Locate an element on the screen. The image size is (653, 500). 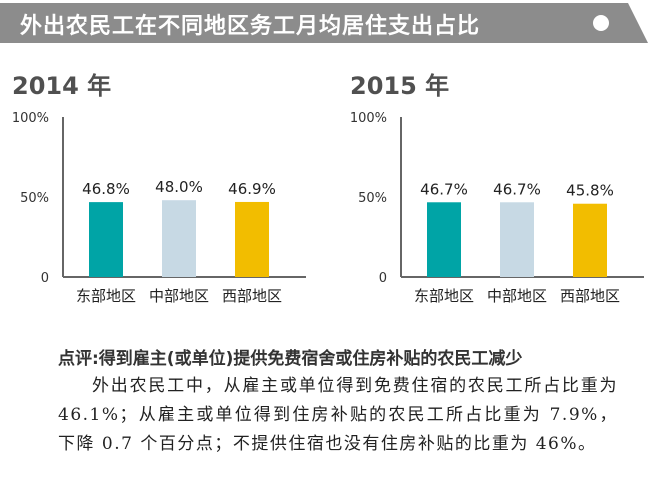
bar-value-label: 46.8% is located at coordinates (106, 189).